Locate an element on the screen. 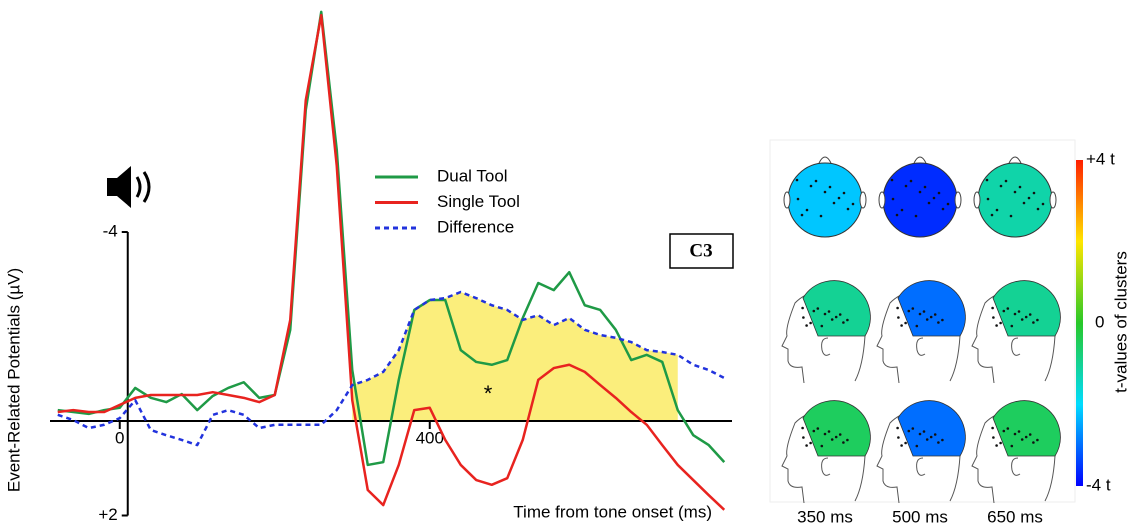  colorbar-tick-label: -4 t is located at coordinates (1098, 484).